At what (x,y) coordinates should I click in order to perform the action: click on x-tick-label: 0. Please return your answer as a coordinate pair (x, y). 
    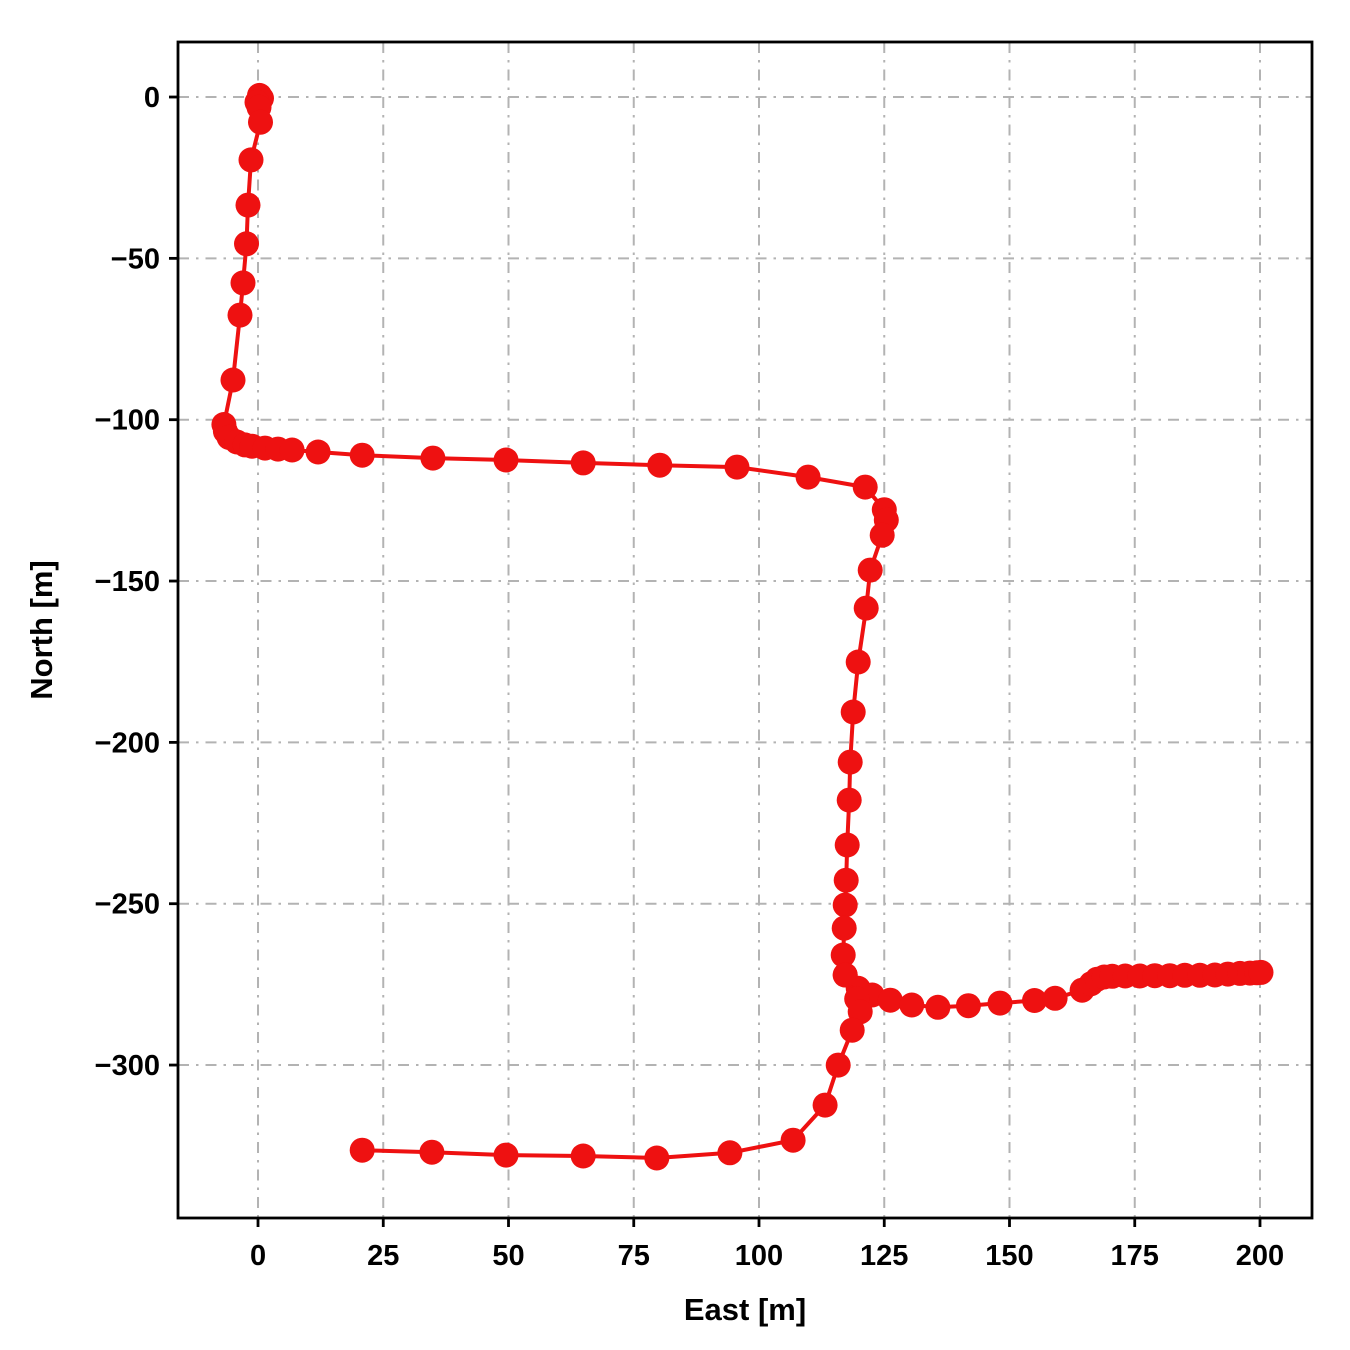
    Looking at the image, I should click on (258, 1256).